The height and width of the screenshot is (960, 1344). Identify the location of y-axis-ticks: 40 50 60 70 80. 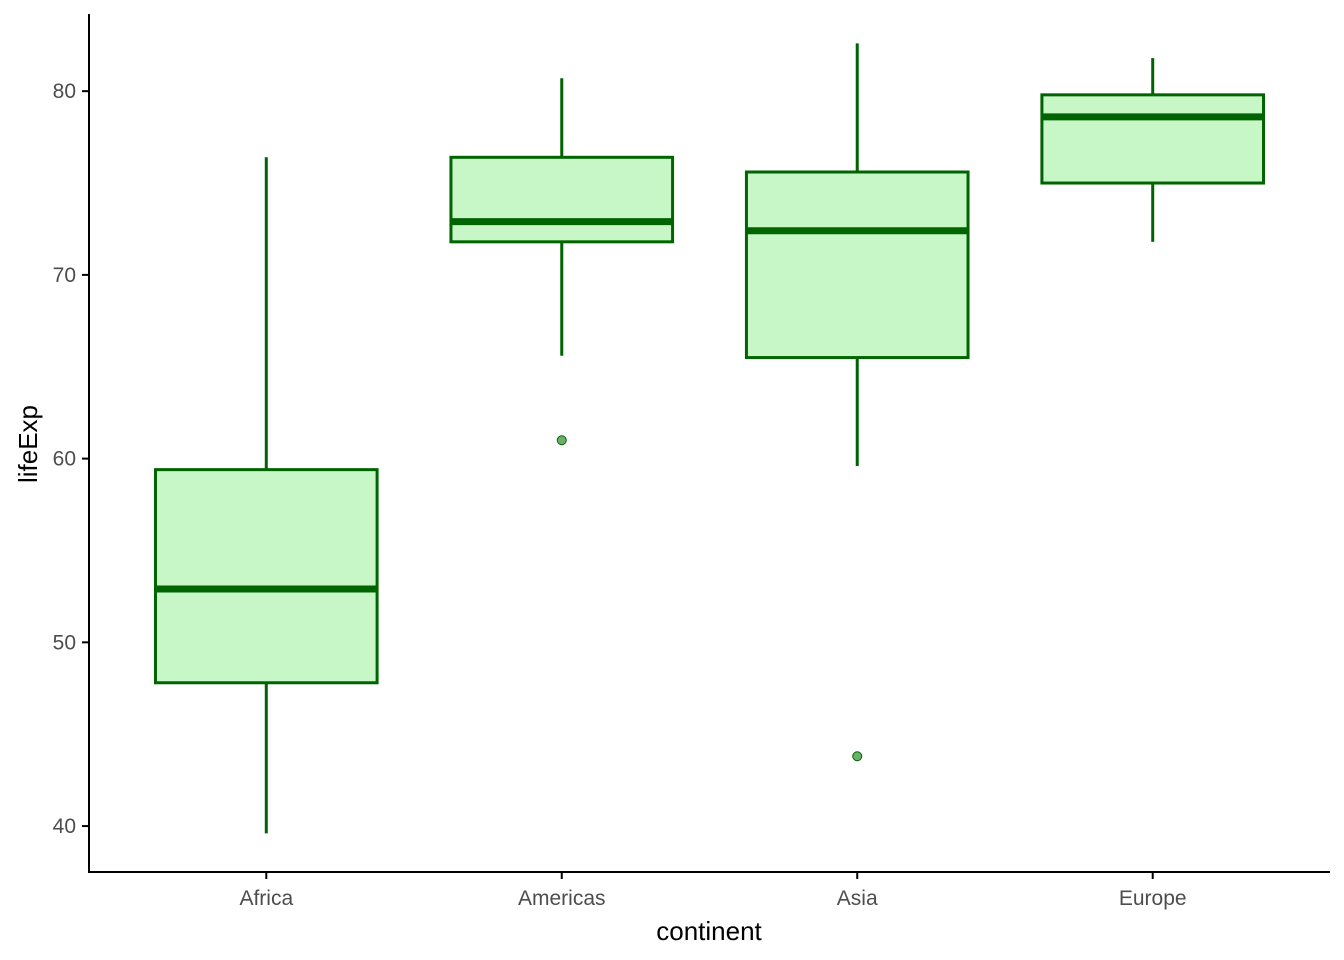
(71, 459).